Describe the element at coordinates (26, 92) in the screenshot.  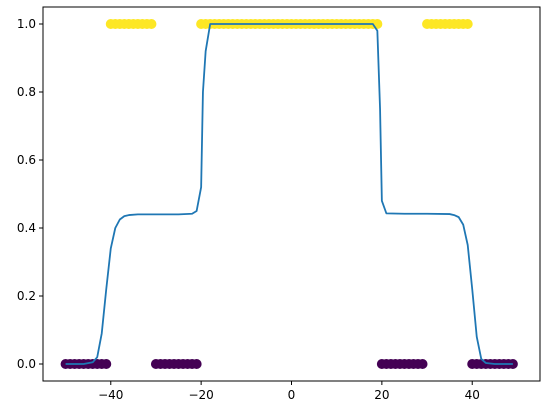
I see `y-tick-label: 0.8` at that location.